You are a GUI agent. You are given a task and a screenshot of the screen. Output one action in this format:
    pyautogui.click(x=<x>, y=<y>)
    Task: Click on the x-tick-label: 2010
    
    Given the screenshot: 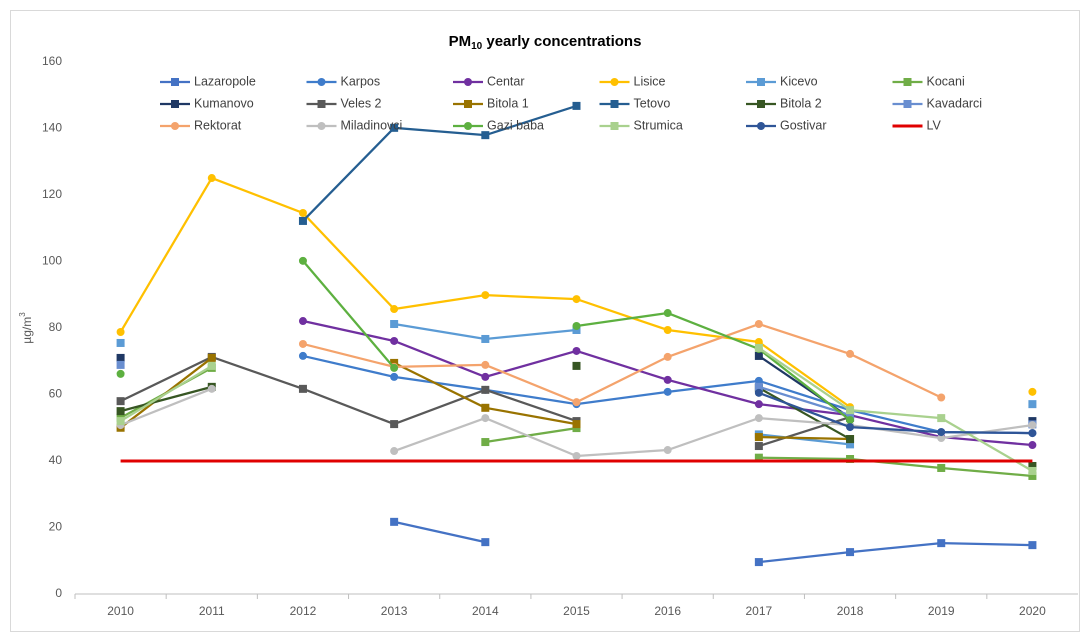 What is the action you would take?
    pyautogui.click(x=120, y=611)
    